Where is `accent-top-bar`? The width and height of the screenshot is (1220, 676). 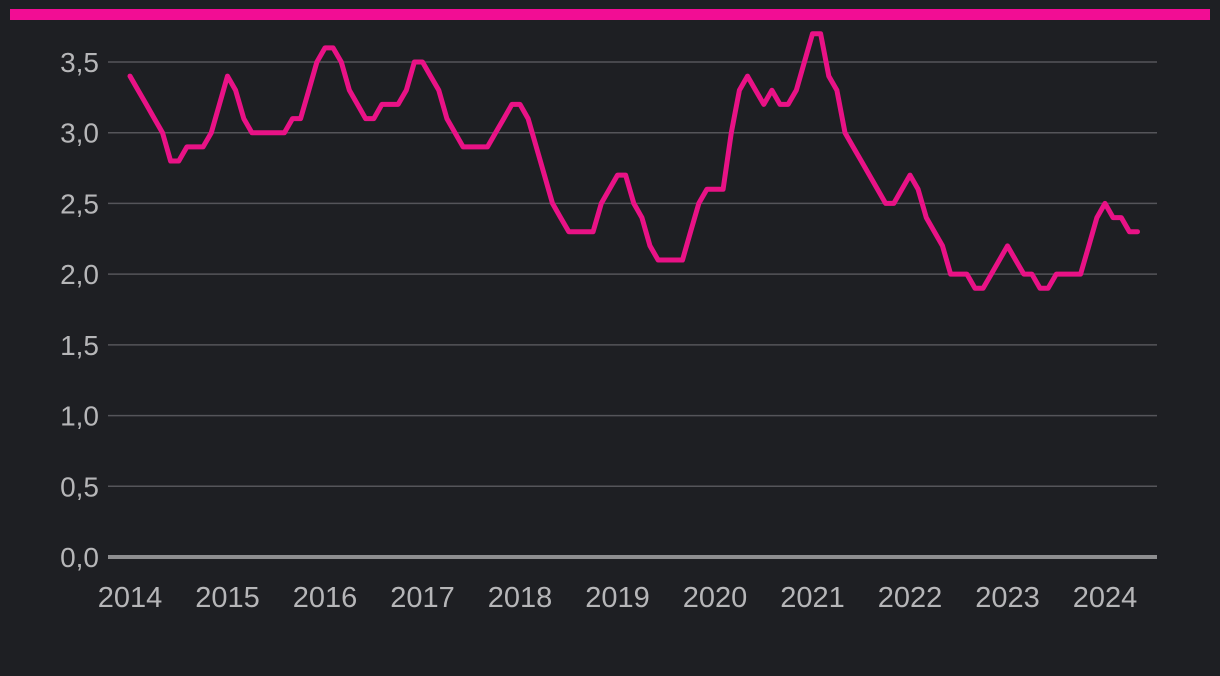 accent-top-bar is located at coordinates (610, 14).